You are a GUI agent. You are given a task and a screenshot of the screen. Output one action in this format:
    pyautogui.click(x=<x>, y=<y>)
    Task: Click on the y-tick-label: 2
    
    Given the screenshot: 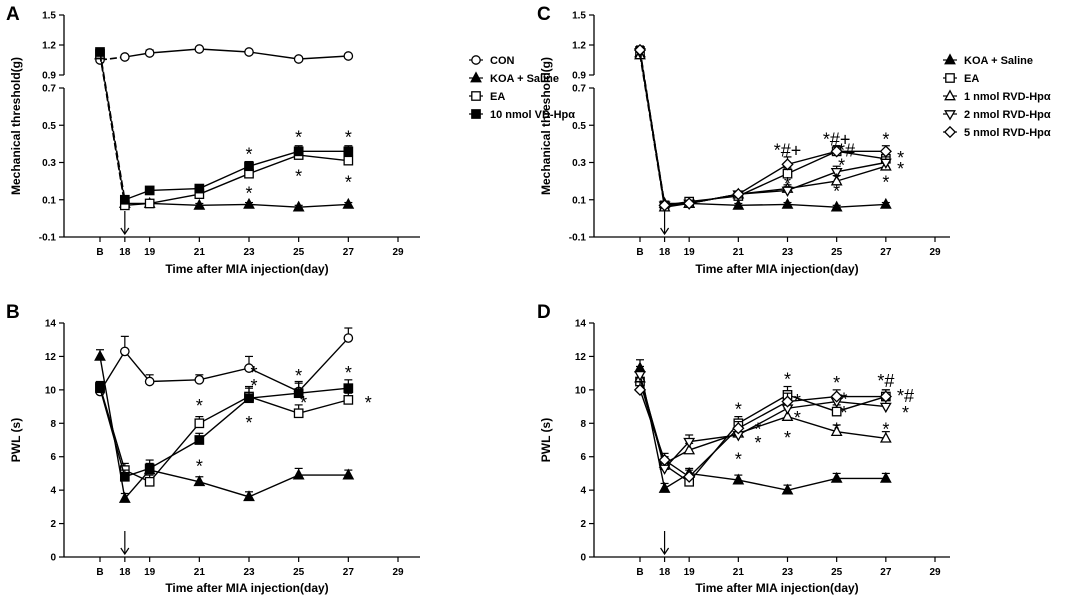 What is the action you would take?
    pyautogui.click(x=53, y=524)
    